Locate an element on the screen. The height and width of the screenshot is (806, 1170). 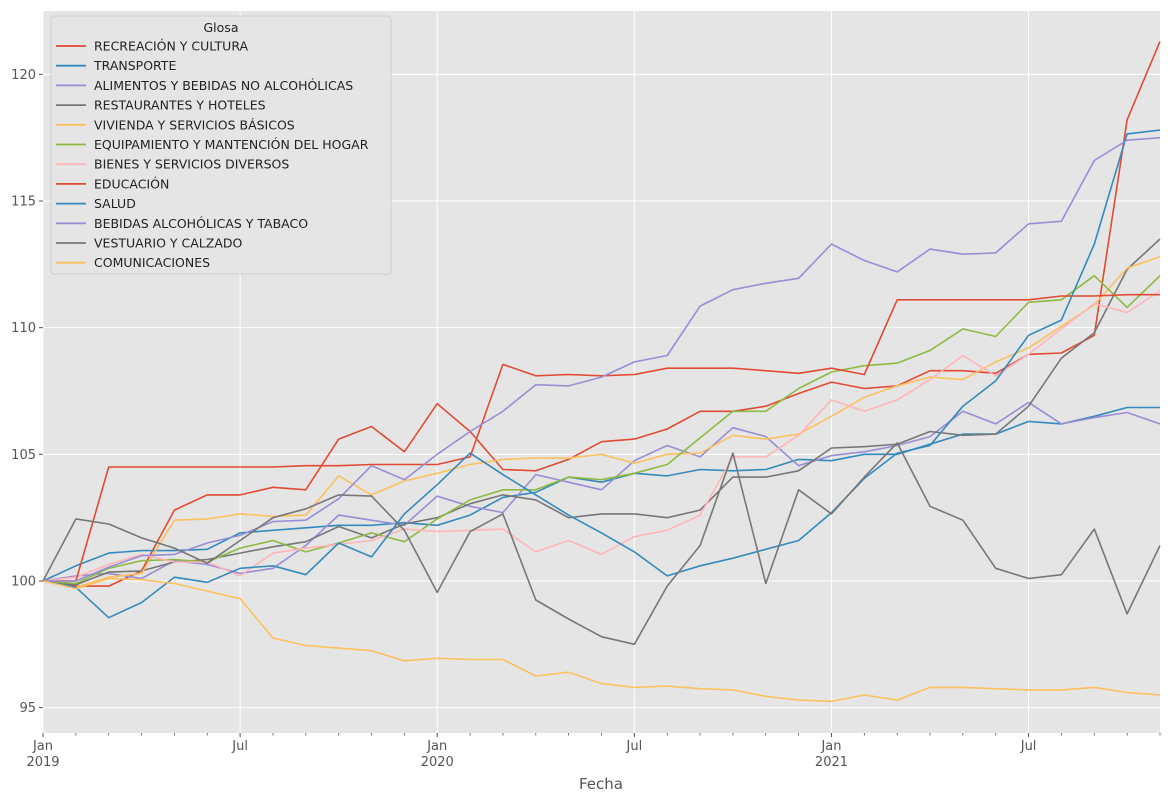
legend-label: EDUCACIÓN is located at coordinates (131, 183).